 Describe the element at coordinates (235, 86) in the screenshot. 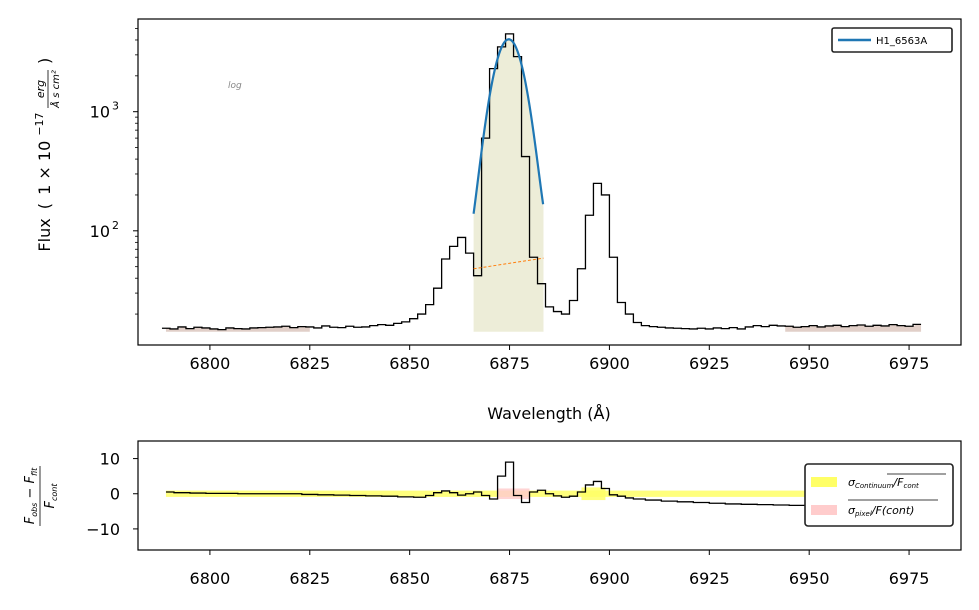

I see `log-annotation: log` at that location.